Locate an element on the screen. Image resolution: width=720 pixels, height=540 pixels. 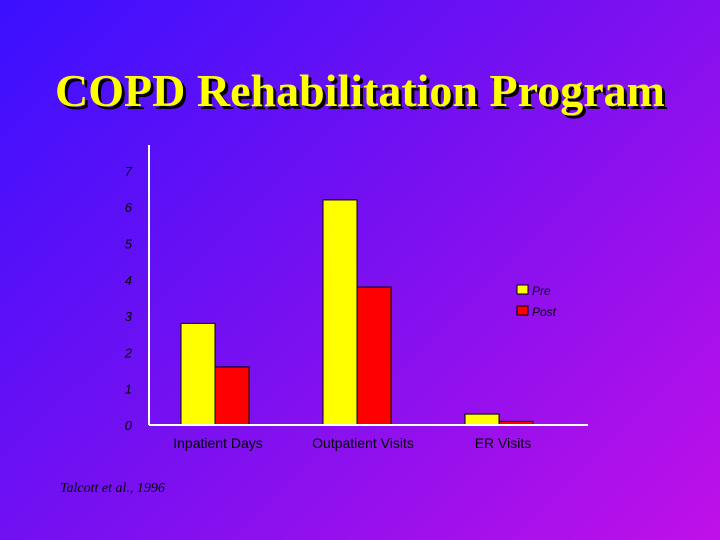
legend-label-post: Post is located at coordinates (544, 312).